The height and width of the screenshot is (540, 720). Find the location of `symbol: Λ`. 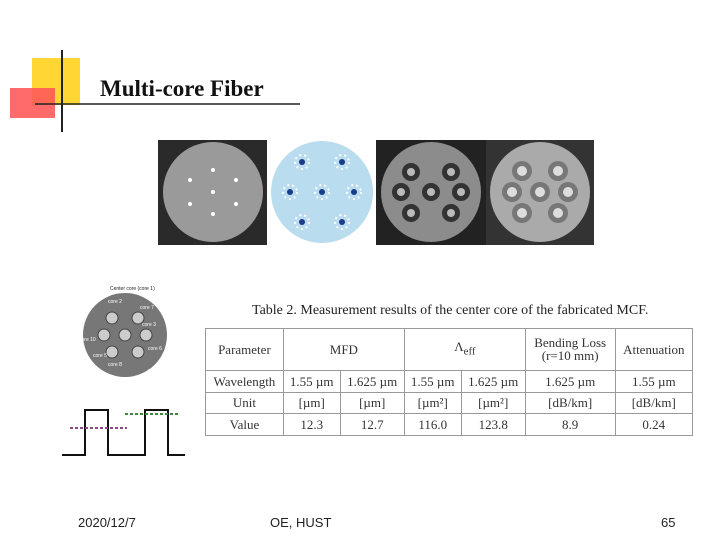

symbol: Λ is located at coordinates (459, 347).